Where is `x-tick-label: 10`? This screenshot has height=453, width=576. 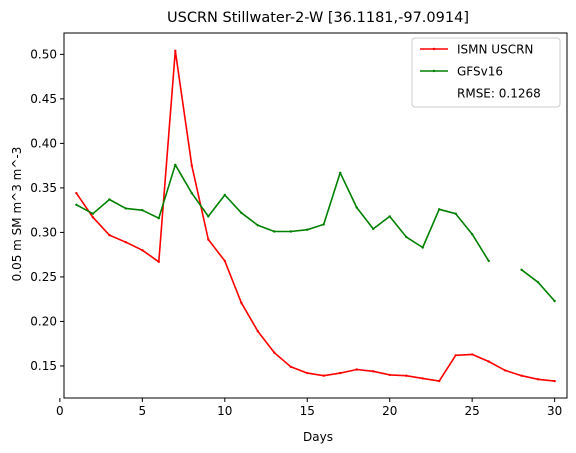
x-tick-label: 10 is located at coordinates (224, 411).